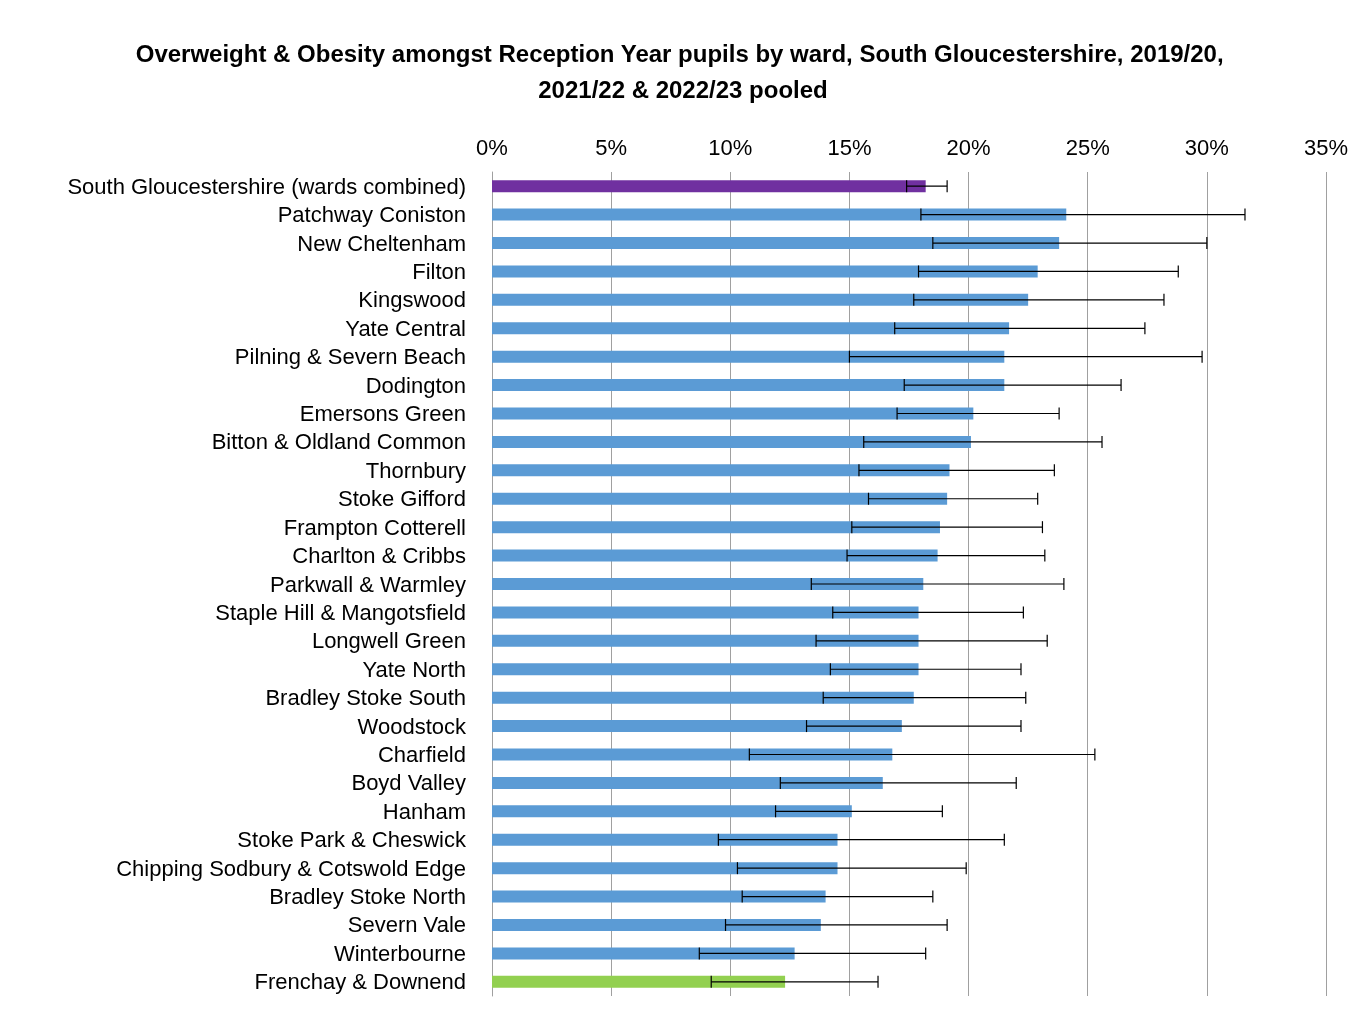 Image resolution: width=1366 pixels, height=1016 pixels. I want to click on x-tick-label: 5%, so click(611, 147).